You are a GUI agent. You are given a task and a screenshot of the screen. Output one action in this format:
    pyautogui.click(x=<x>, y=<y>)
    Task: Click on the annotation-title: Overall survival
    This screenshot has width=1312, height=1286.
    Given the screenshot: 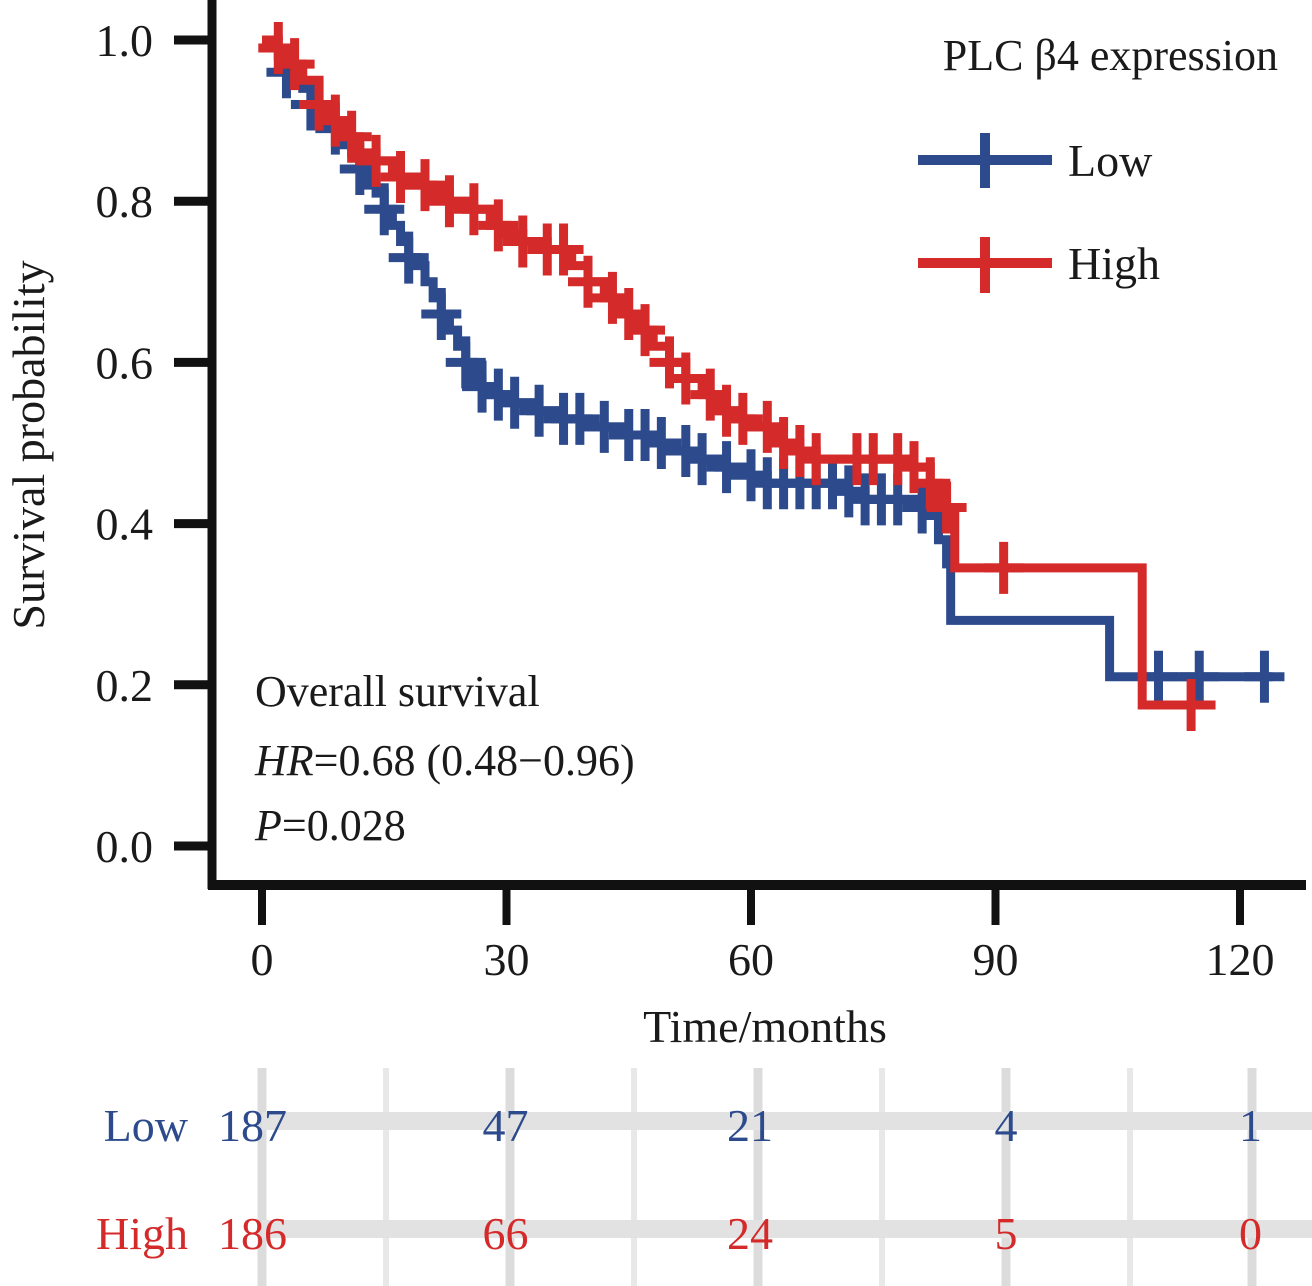 What is the action you would take?
    pyautogui.click(x=397, y=691)
    